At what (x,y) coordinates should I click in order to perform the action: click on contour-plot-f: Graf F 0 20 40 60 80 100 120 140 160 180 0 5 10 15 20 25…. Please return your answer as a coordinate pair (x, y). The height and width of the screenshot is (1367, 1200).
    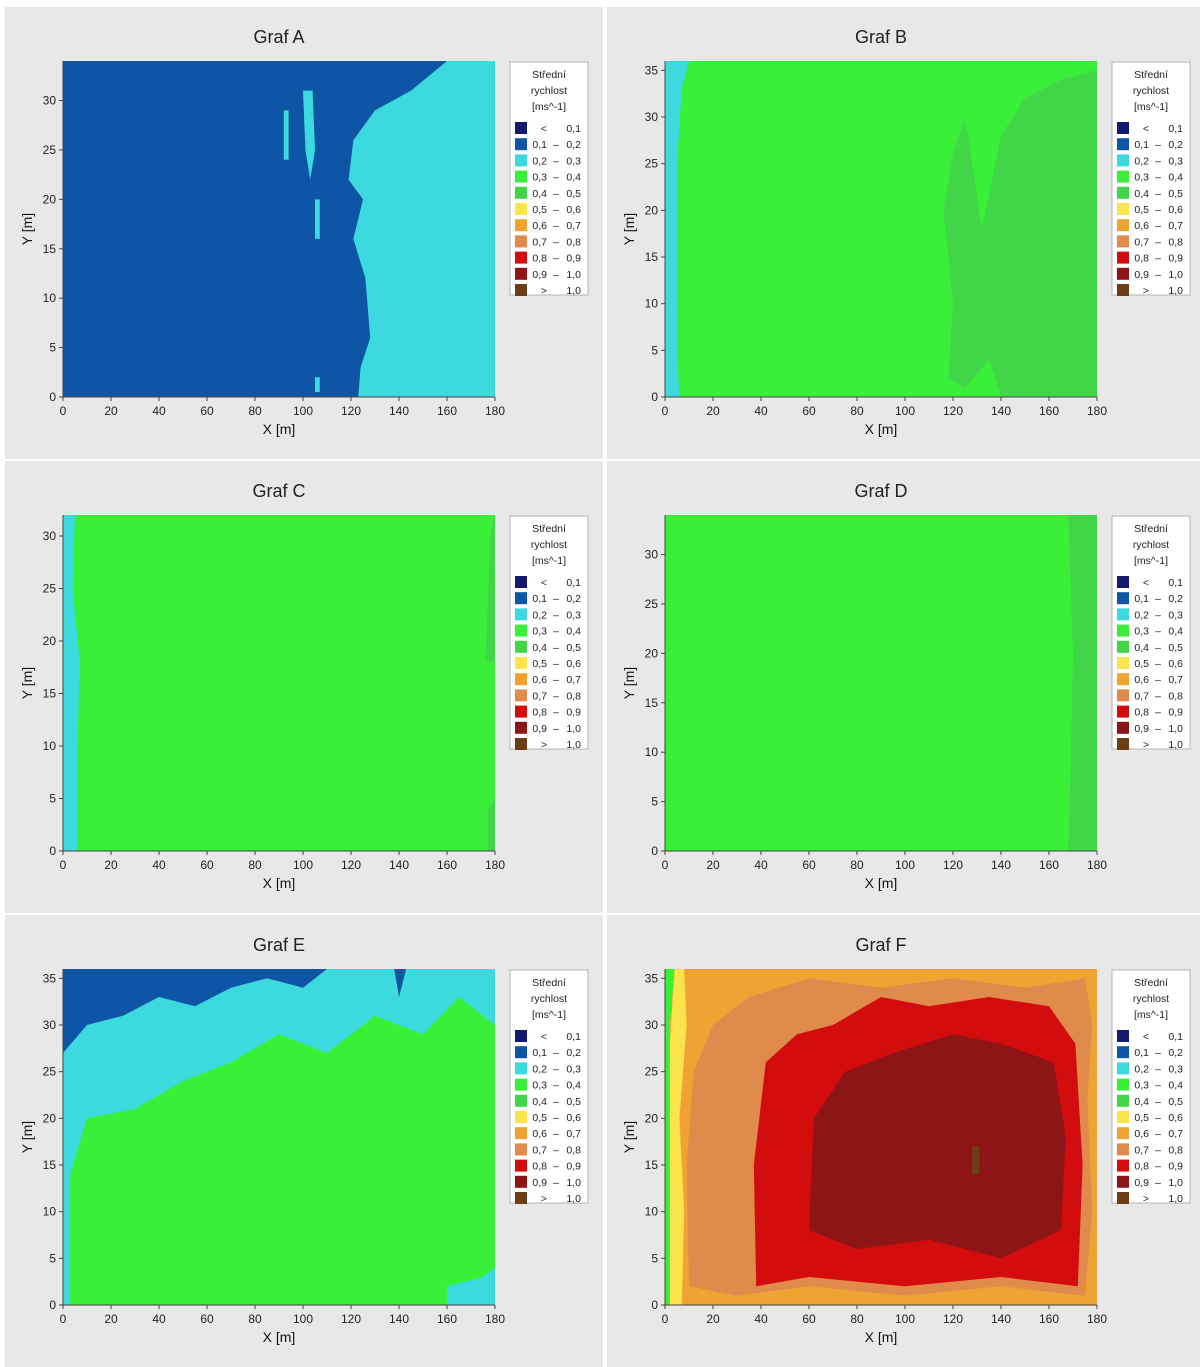
    Looking at the image, I should click on (906, 1140).